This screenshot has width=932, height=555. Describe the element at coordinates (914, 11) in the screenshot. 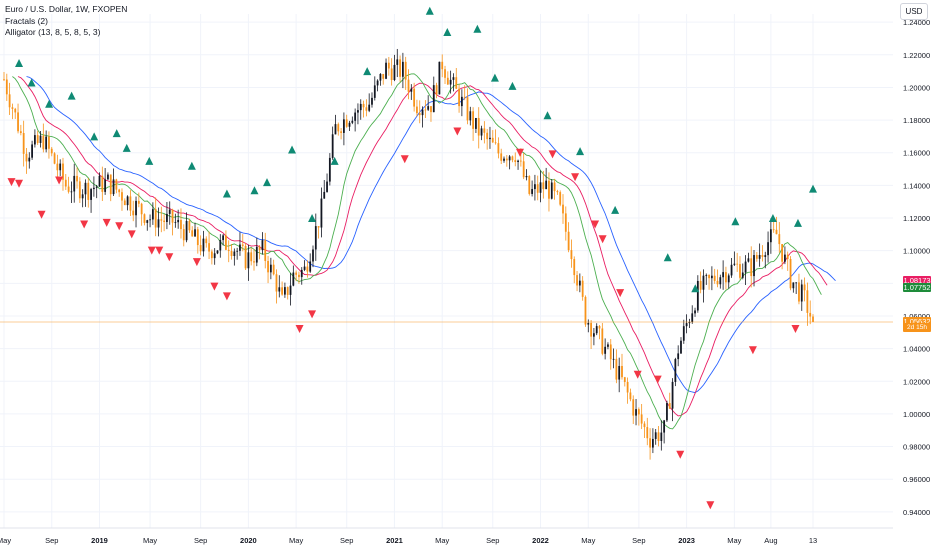

I see `currency-button: USD` at that location.